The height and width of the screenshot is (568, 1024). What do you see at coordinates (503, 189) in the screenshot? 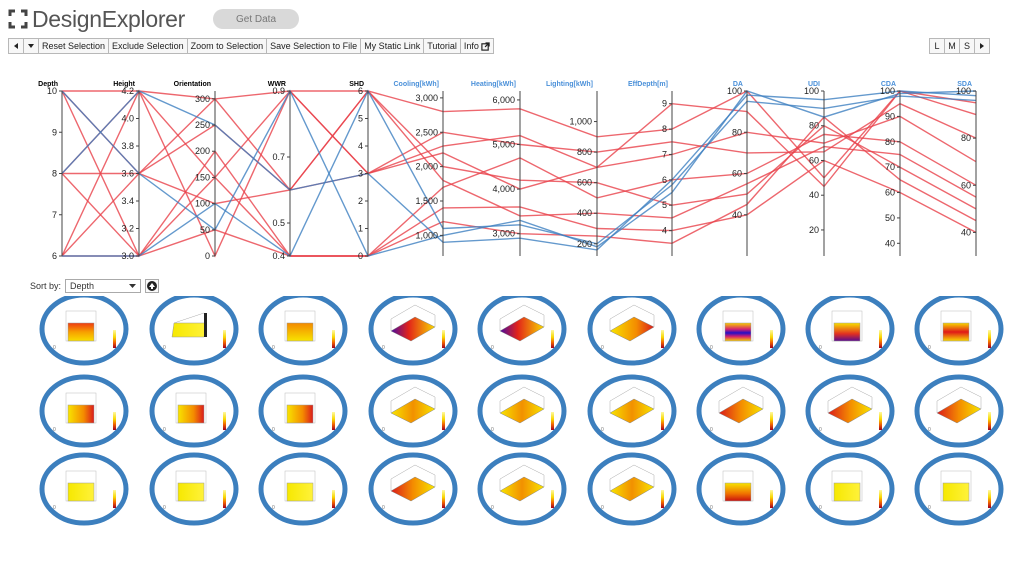
I see `pc-tick-label: 4,000` at bounding box center [503, 189].